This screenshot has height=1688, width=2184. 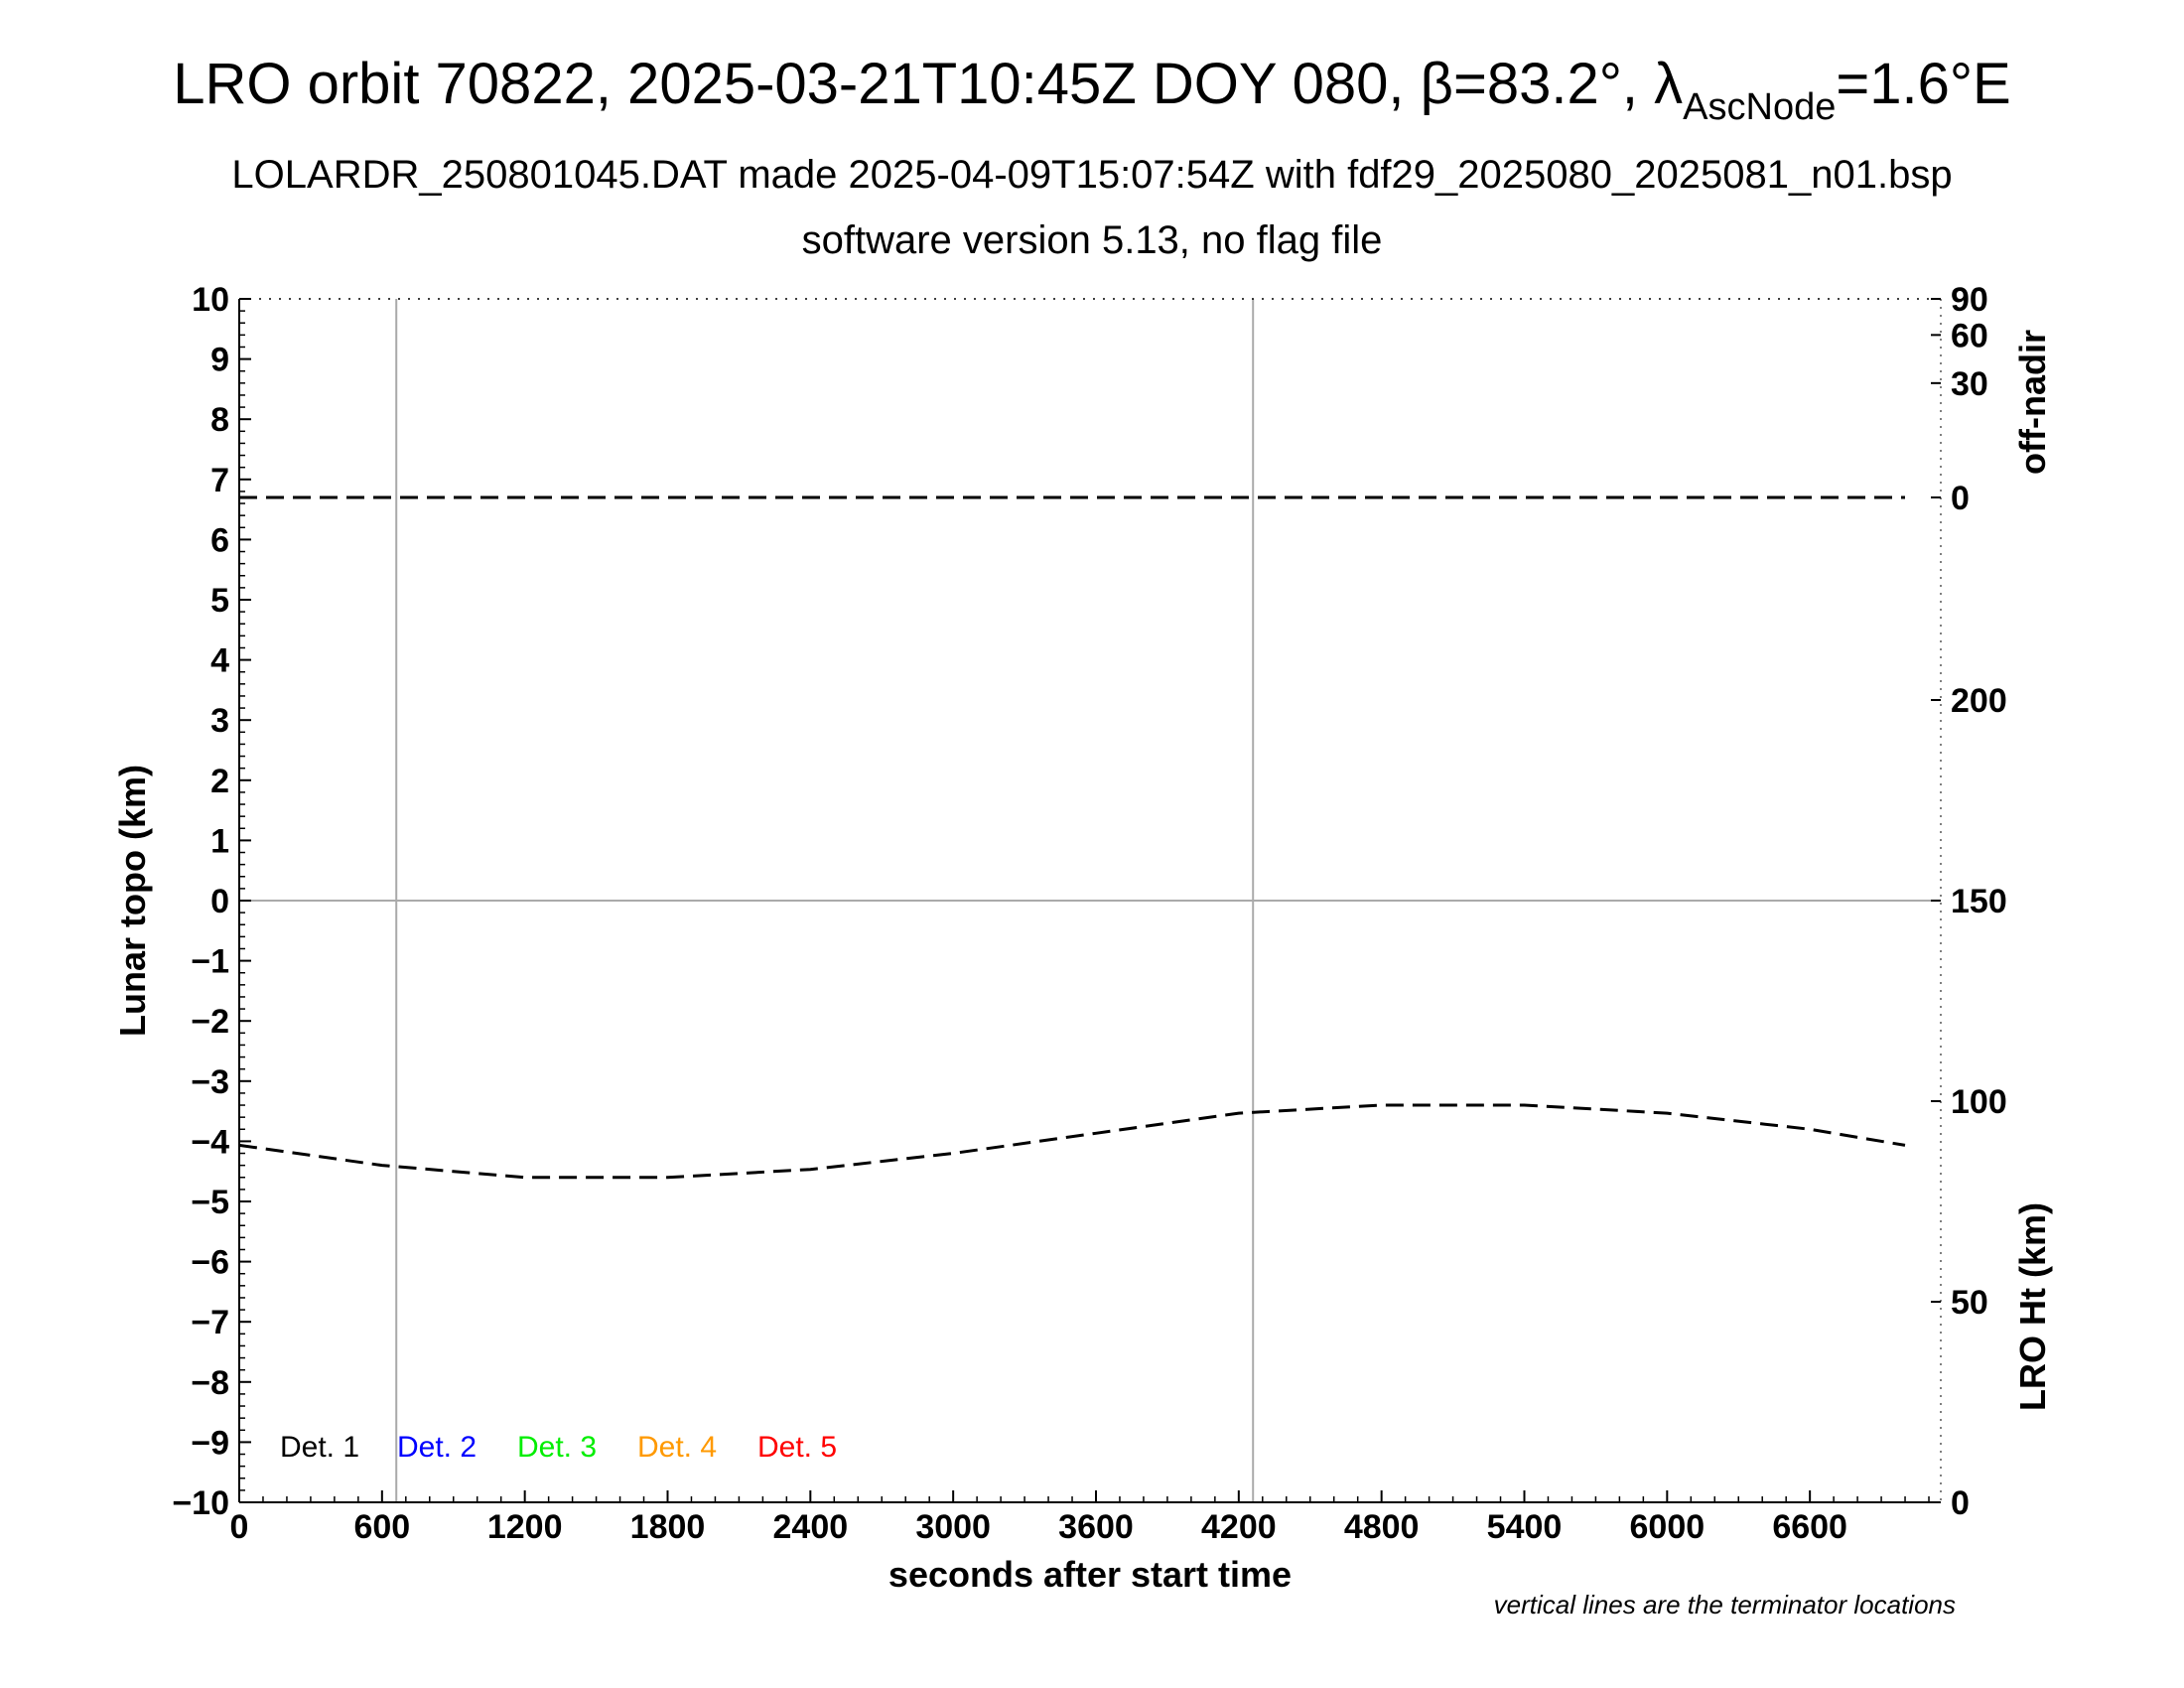 What do you see at coordinates (210, 300) in the screenshot?
I see `y-tick-label: 10` at bounding box center [210, 300].